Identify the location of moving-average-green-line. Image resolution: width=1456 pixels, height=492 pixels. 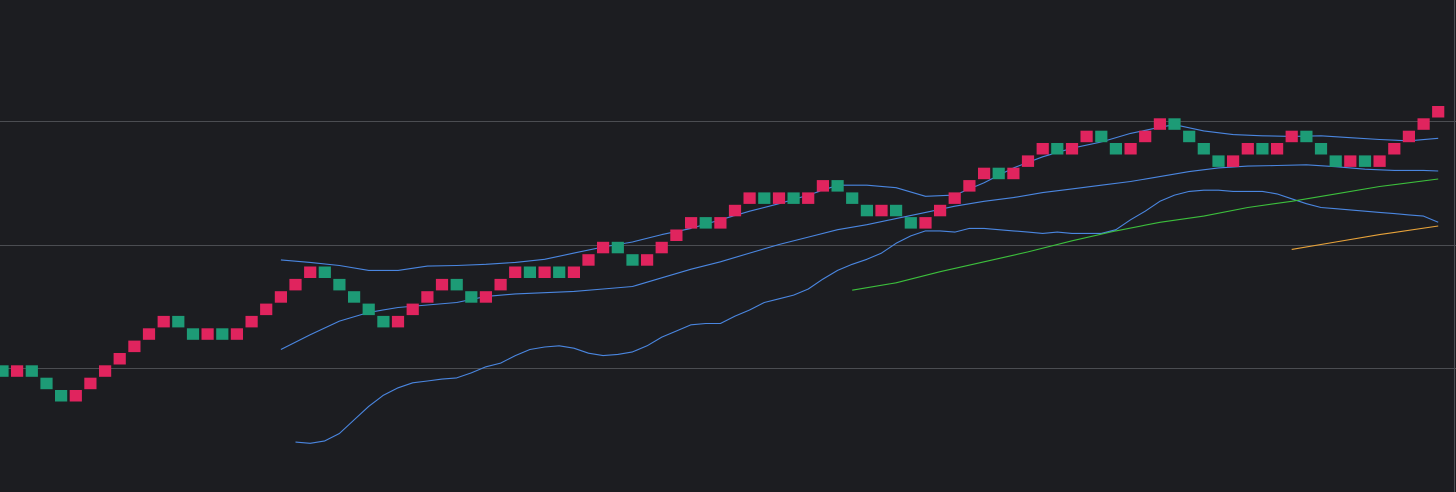
(1145, 234).